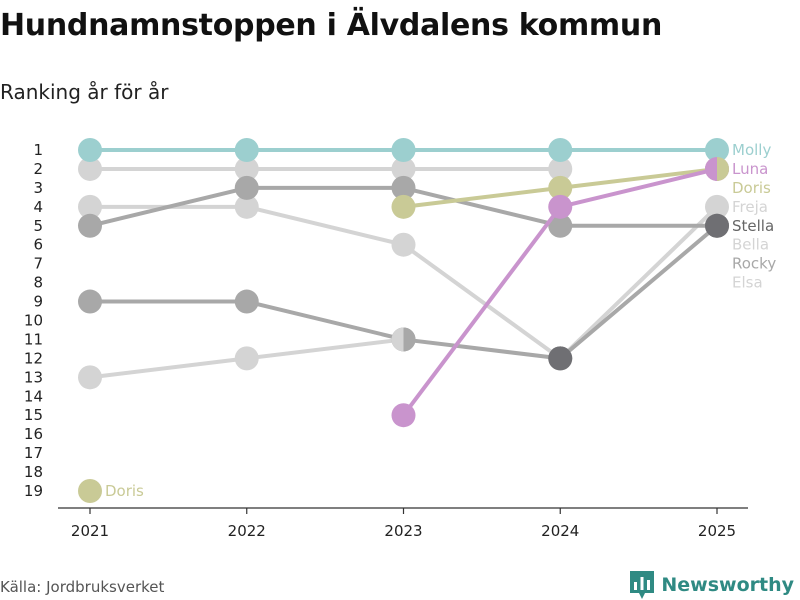 This screenshot has width=800, height=600. I want to click on end-label-molly: Molly, so click(751, 150).